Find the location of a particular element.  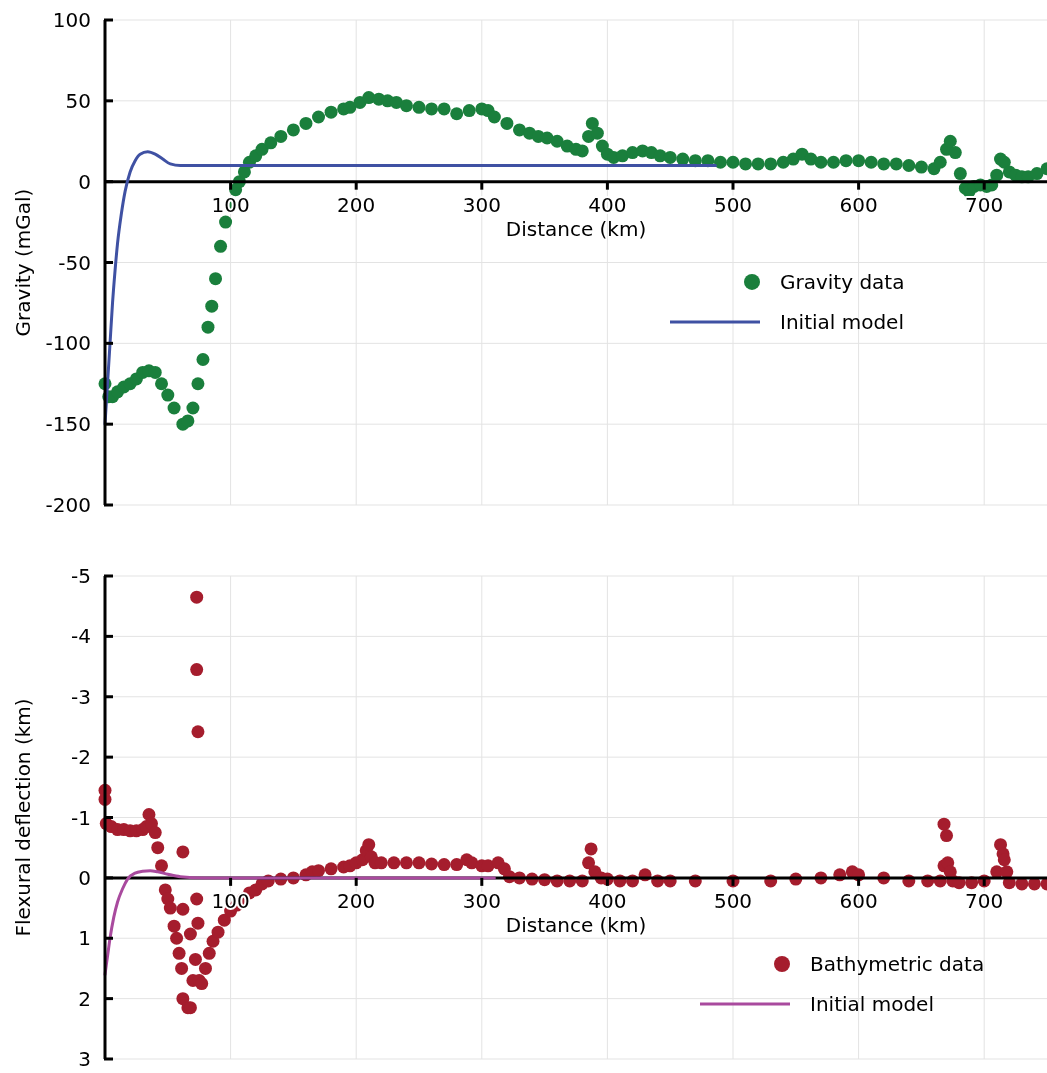

y-tick-label: 50 is located at coordinates (78, 100).